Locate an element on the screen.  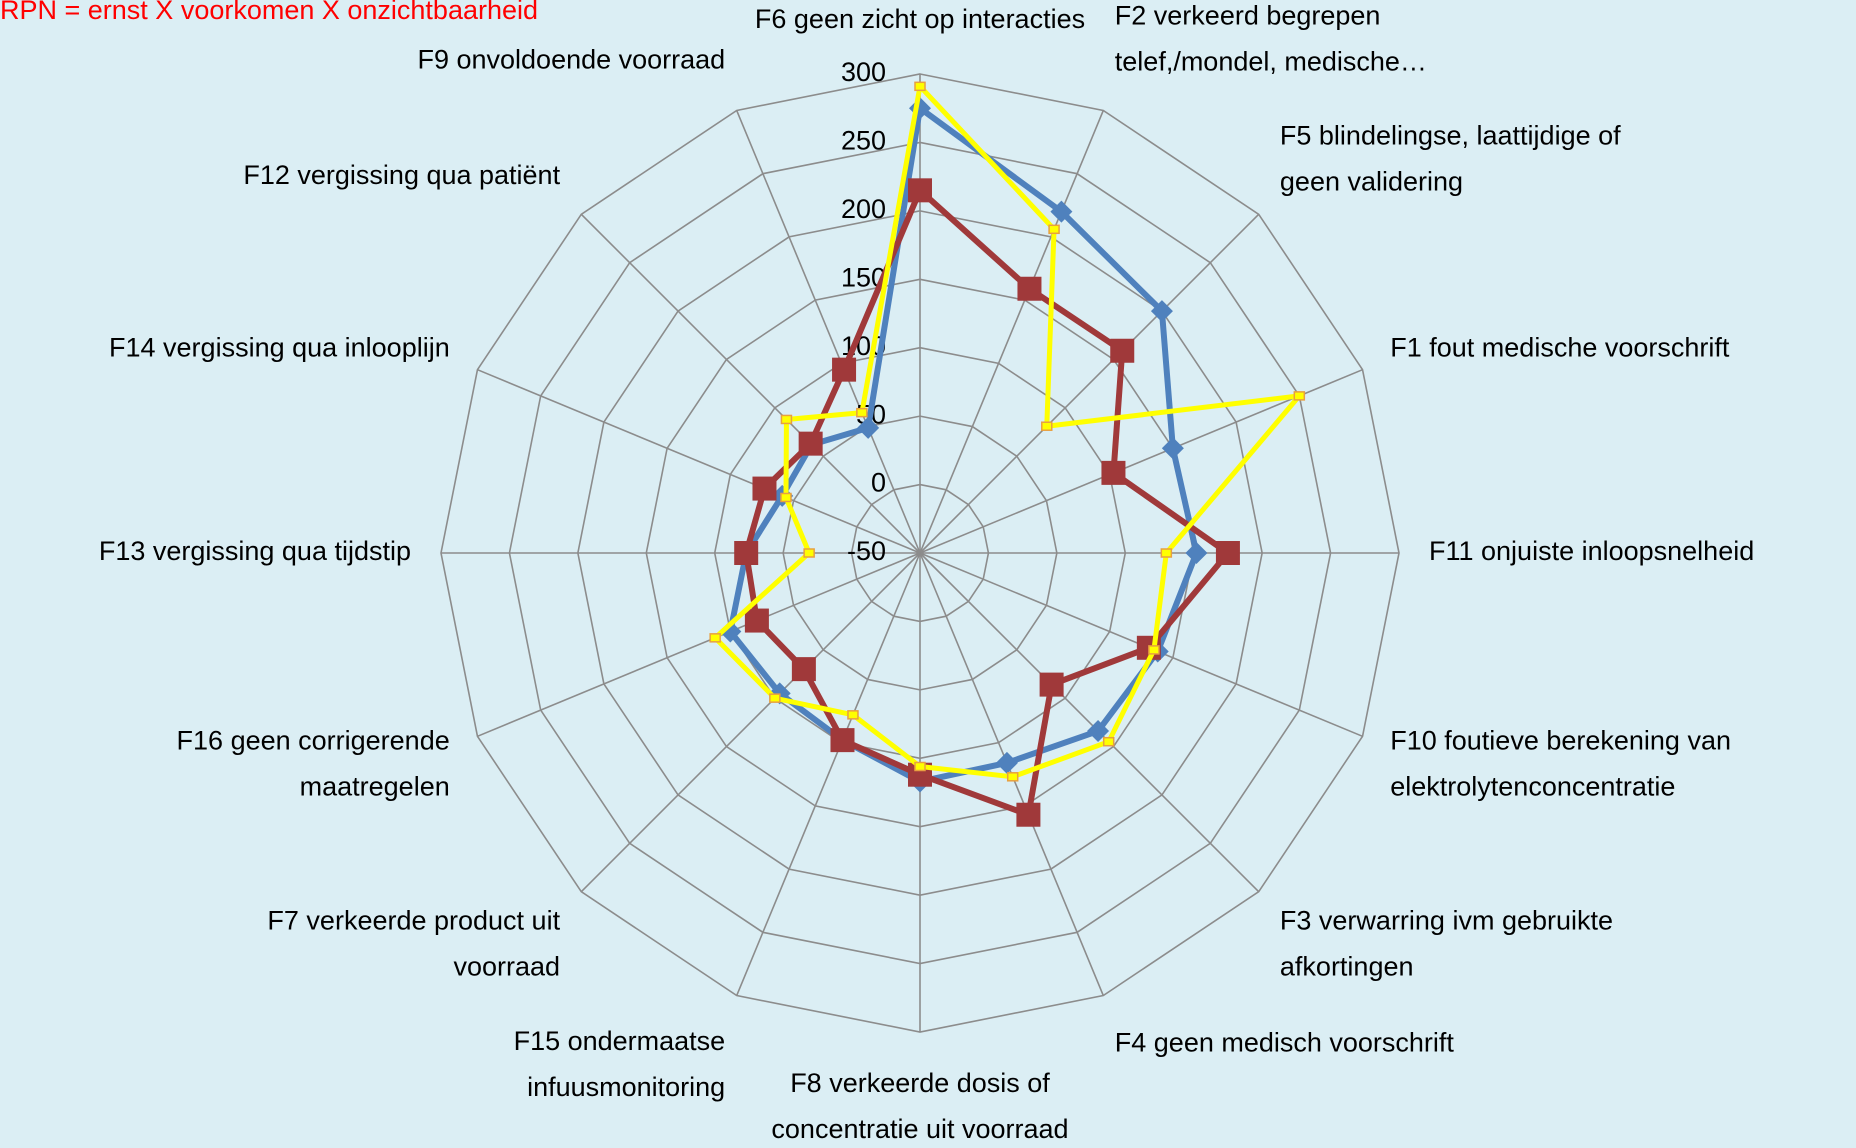
category-label: F3 verwarring ivm gebruikte is located at coordinates (1446, 921).